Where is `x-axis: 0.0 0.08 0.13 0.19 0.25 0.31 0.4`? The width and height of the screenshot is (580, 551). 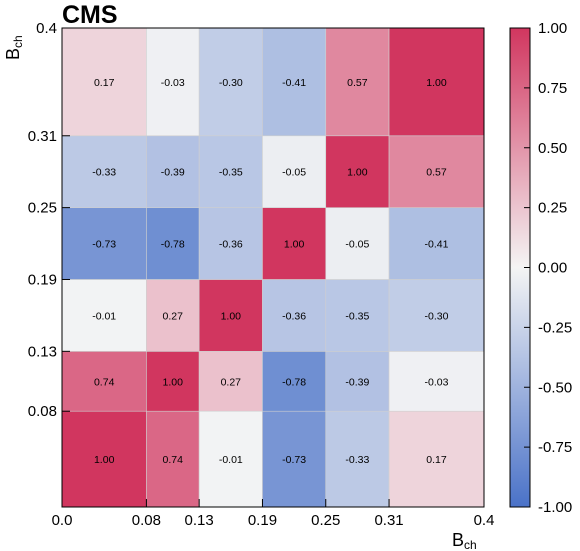 x-axis: 0.0 0.08 0.13 0.19 0.25 0.31 0.4 is located at coordinates (273, 514).